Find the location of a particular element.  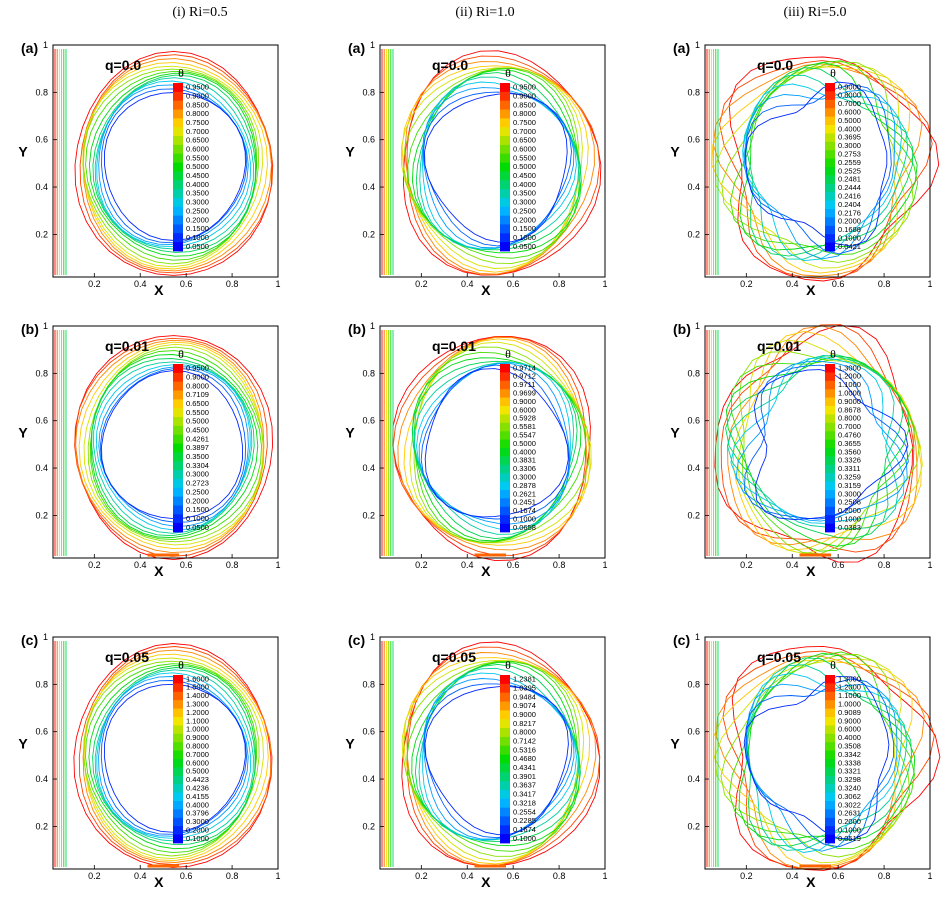

colorbar-level-label: 0.4500 is located at coordinates (524, 175).